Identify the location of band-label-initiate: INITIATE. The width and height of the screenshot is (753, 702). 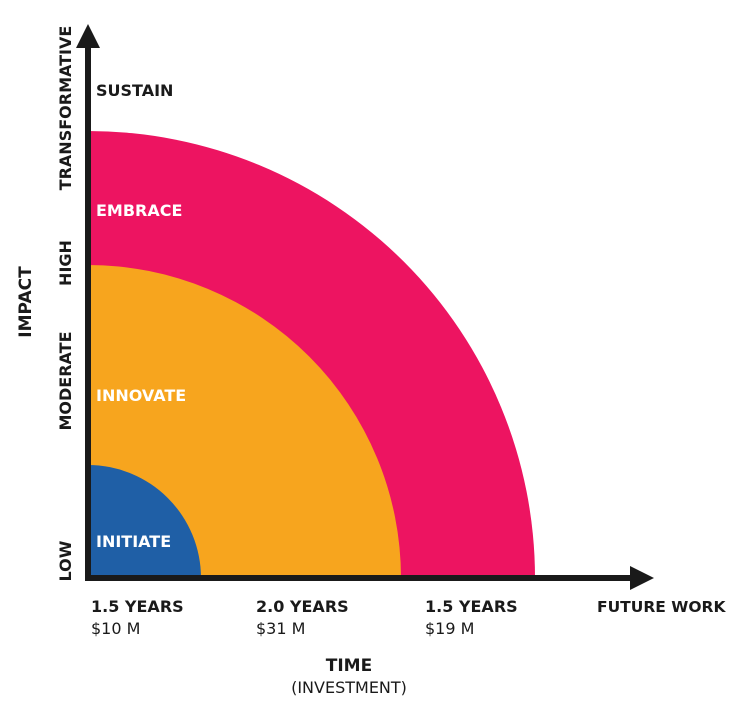
(133, 541).